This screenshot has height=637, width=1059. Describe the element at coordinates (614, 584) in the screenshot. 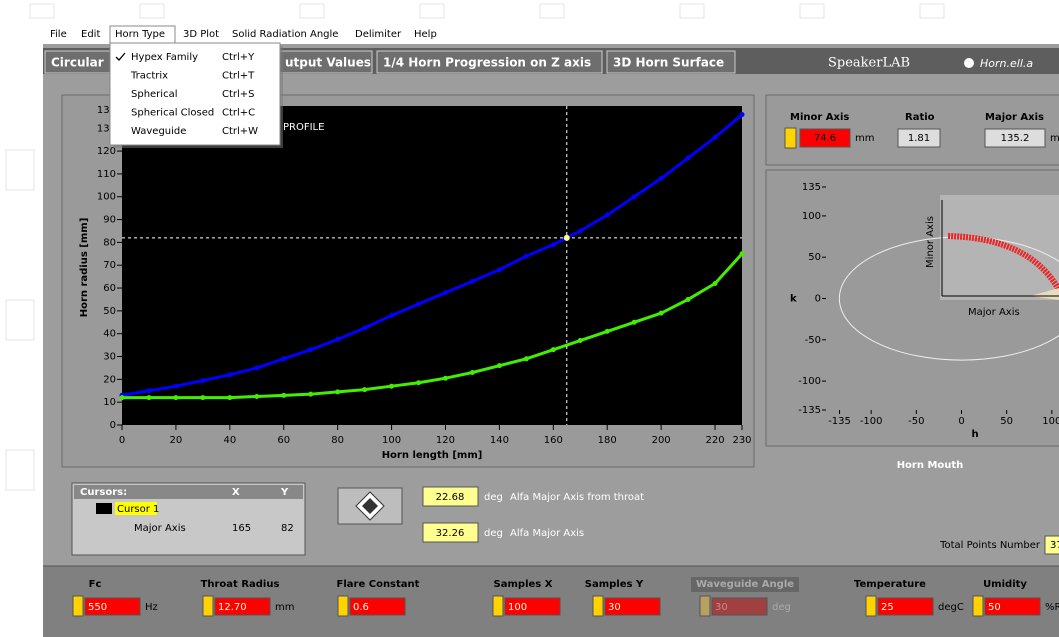

I see `control-label: Samples Y` at that location.